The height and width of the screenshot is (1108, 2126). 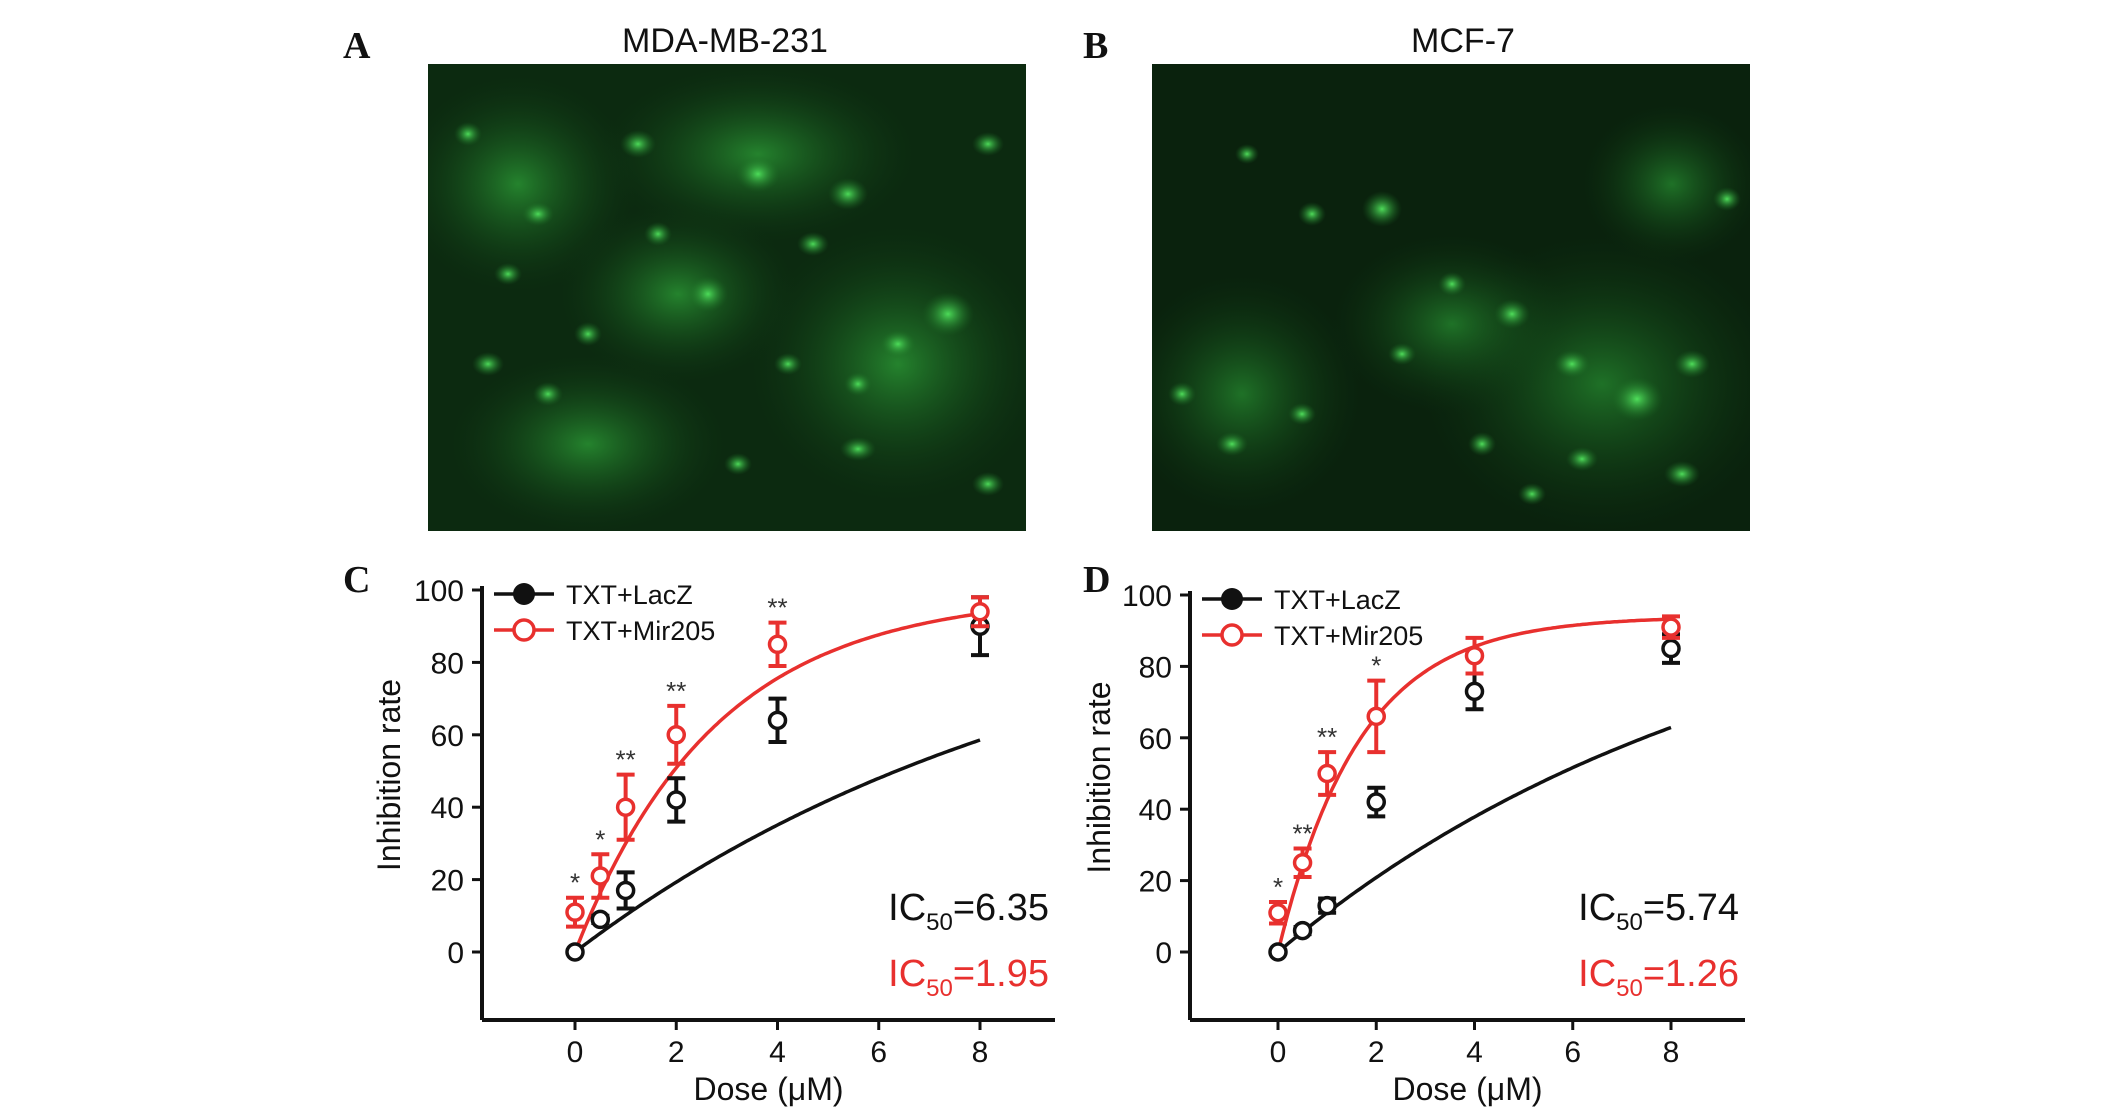 What do you see at coordinates (968, 911) in the screenshot?
I see `ic50-annotation: IC50=6.35` at bounding box center [968, 911].